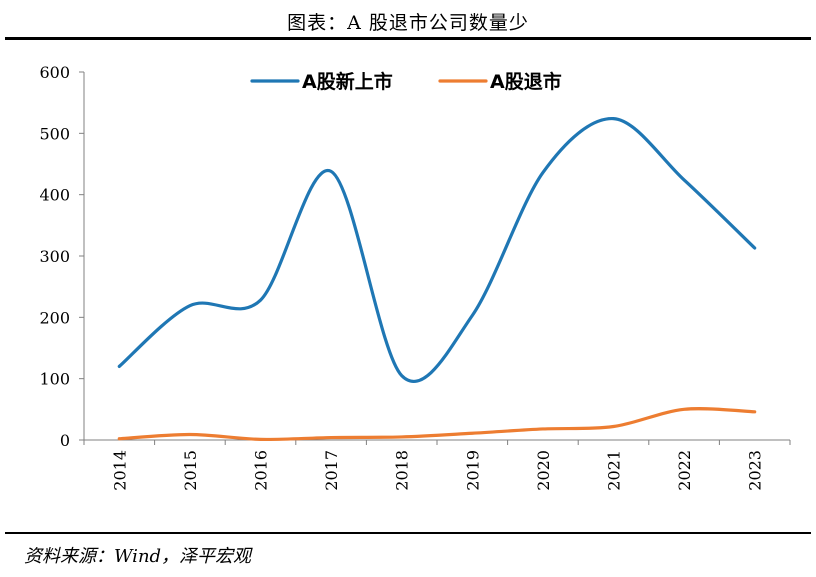  What do you see at coordinates (138, 556) in the screenshot?
I see `source-note: 资料来源：Wind，泽平宏观` at bounding box center [138, 556].